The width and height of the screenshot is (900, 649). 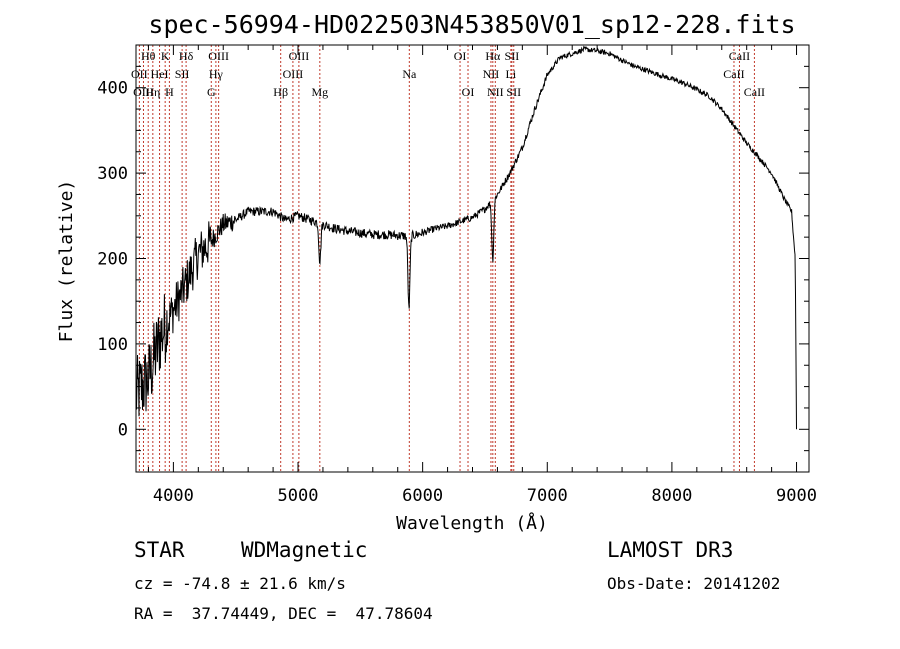 What do you see at coordinates (409, 74) in the screenshot?
I see `spectral-line-label: Na` at bounding box center [409, 74].